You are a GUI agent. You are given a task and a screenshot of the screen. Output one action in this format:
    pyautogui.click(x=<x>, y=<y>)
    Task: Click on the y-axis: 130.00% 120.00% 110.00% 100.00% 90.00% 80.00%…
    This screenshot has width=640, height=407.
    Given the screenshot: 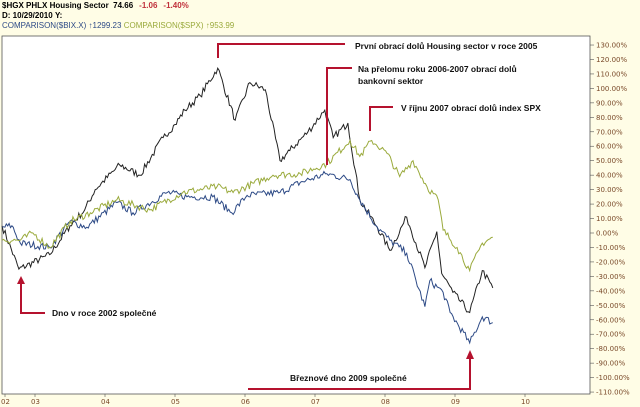 What is the action you would take?
    pyautogui.click(x=610, y=219)
    